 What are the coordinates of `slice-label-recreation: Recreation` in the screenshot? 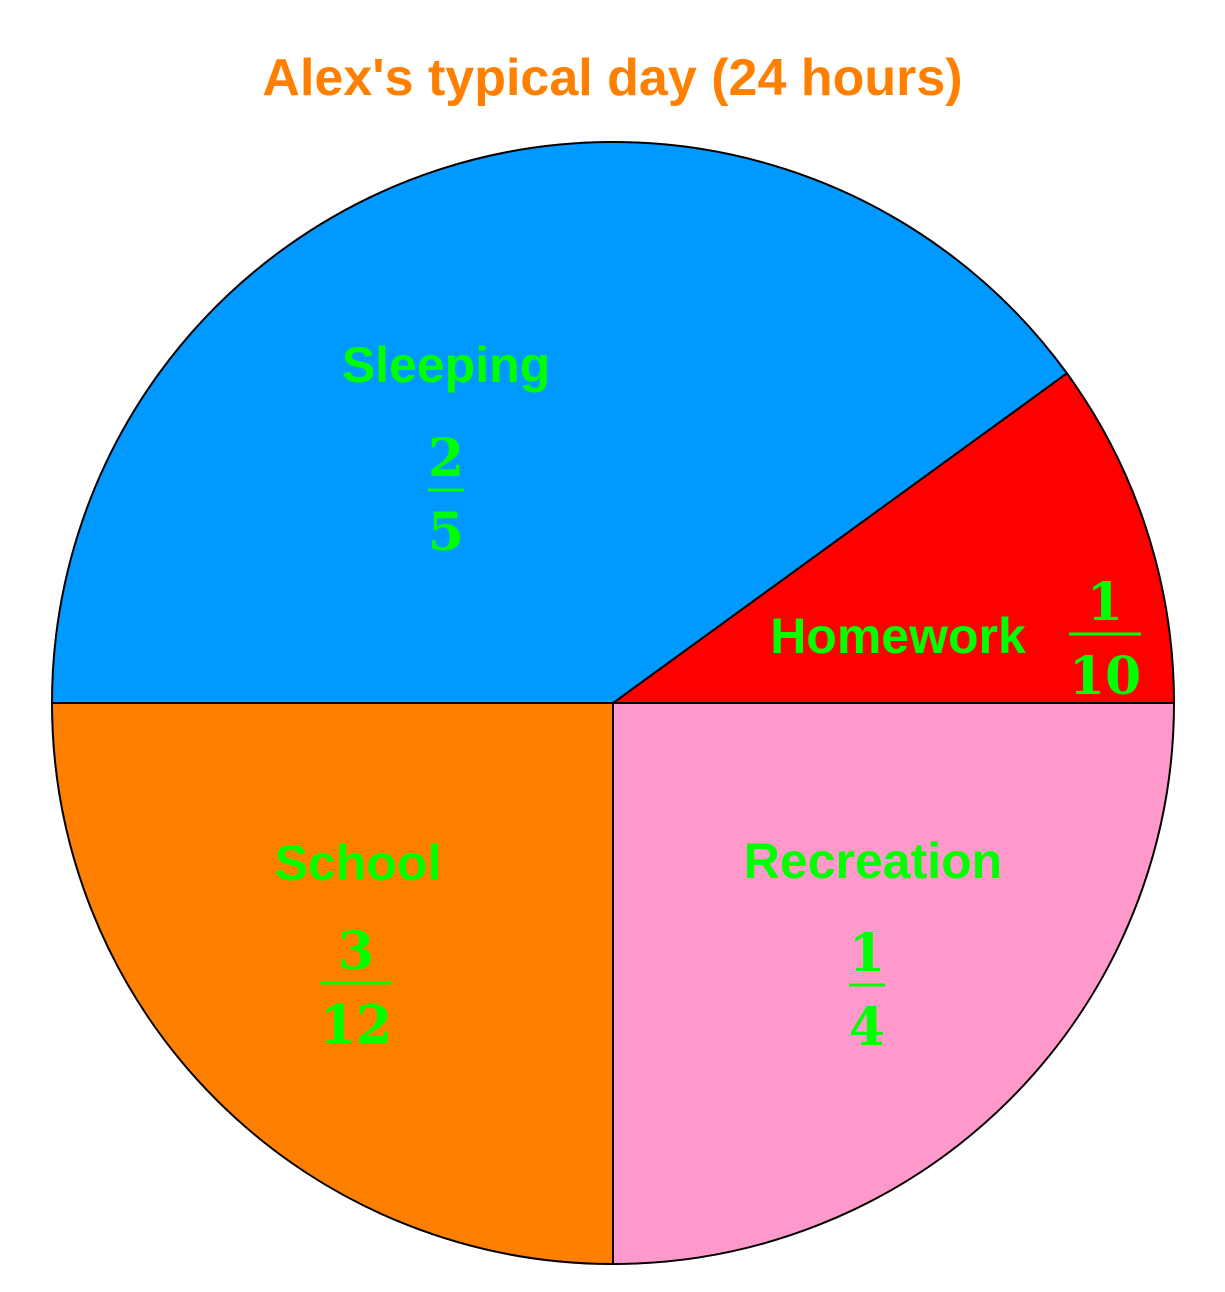 It's located at (873, 861).